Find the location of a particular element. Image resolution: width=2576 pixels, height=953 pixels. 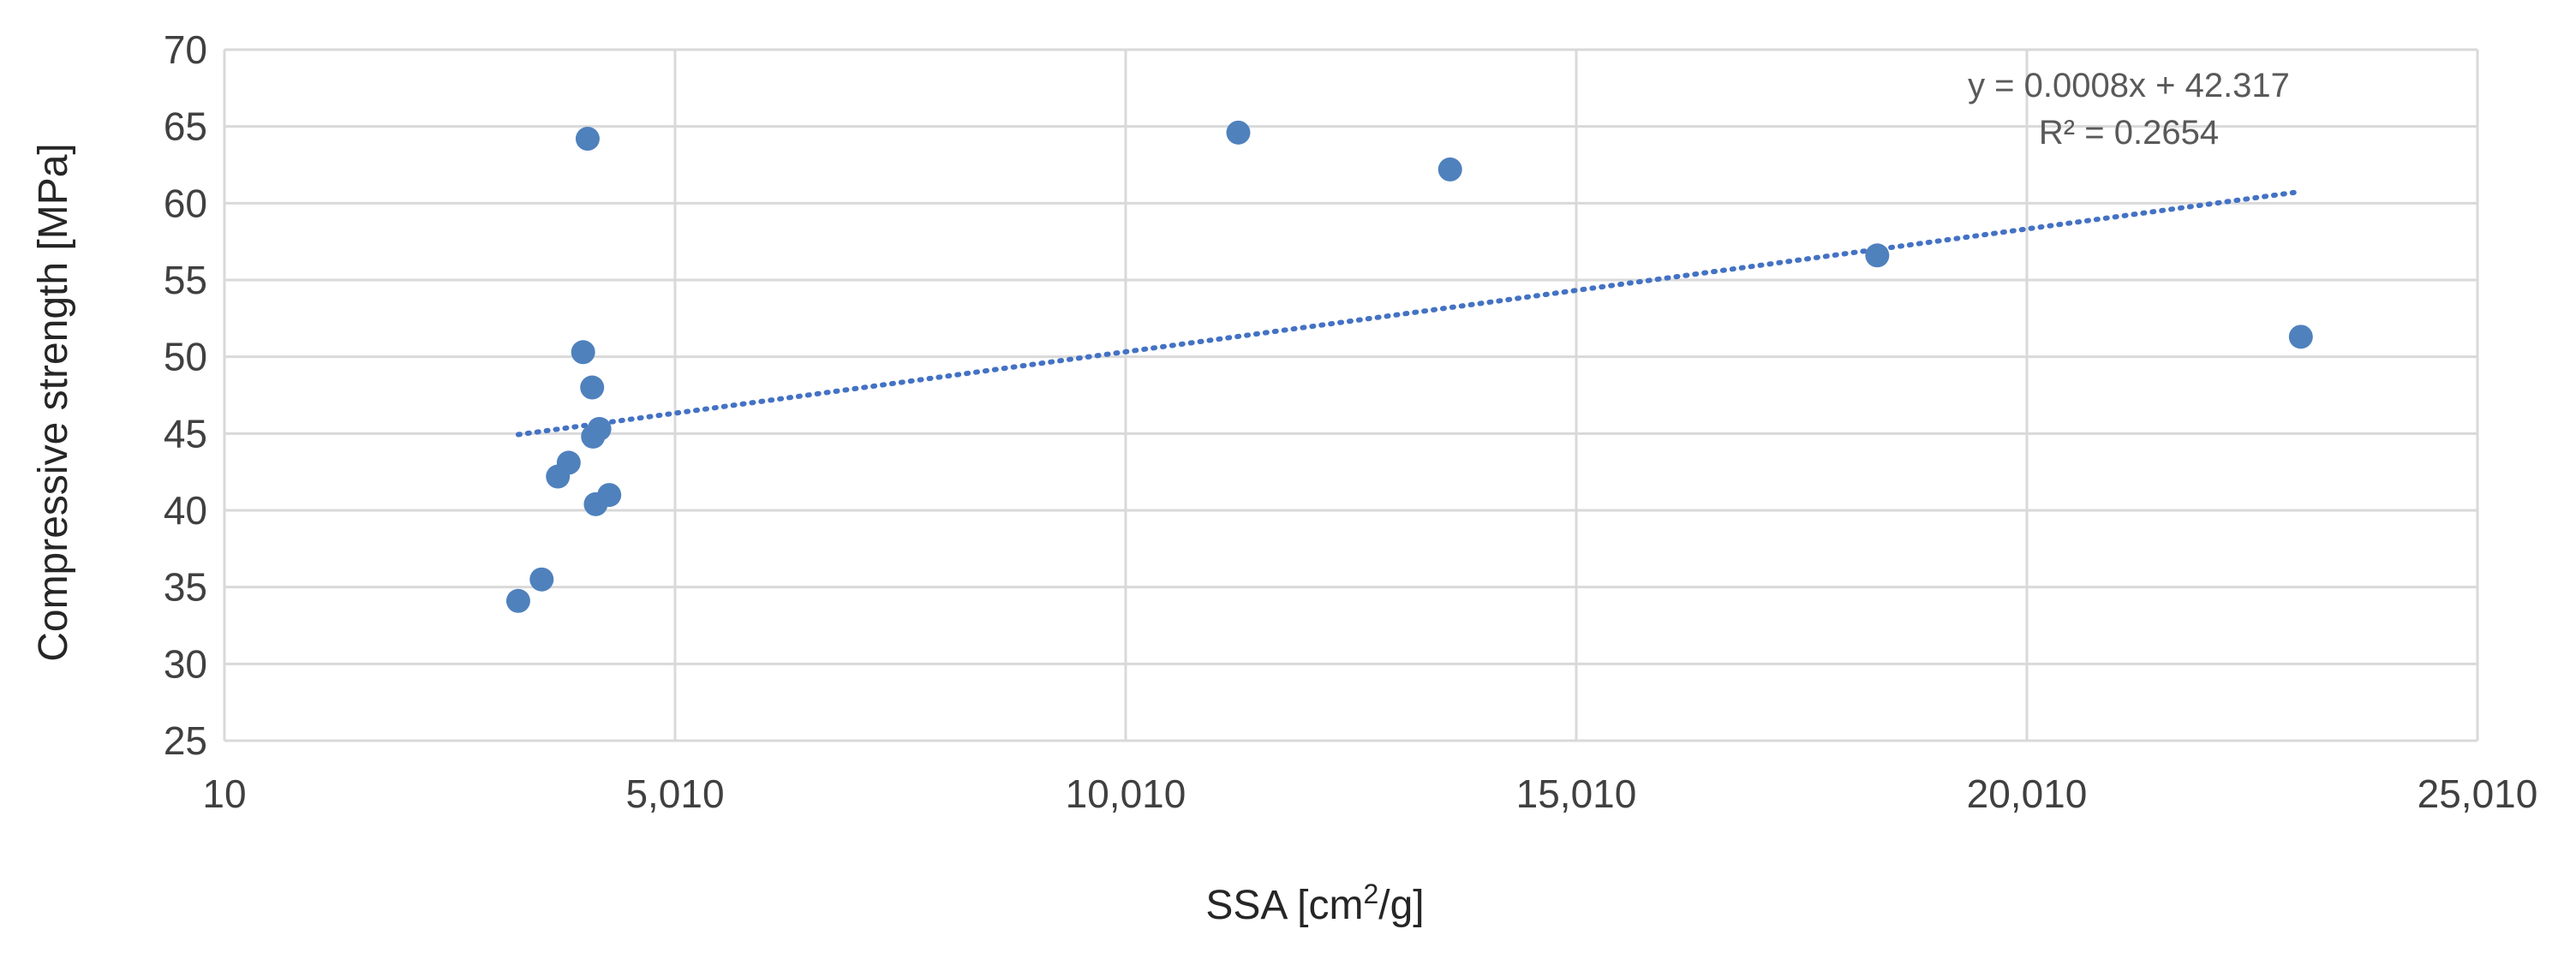

y-tick-label: 30 is located at coordinates (186, 663).